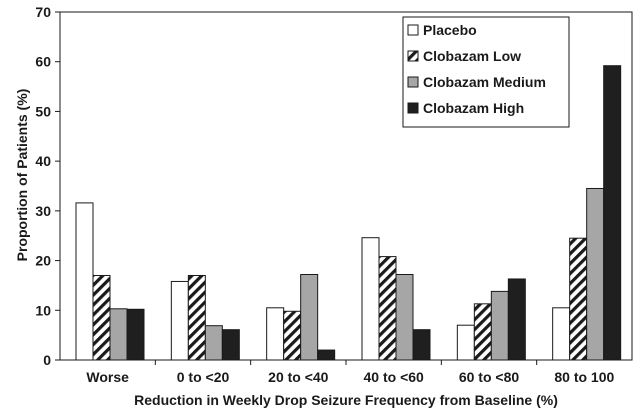 The height and width of the screenshot is (414, 639). I want to click on y-axis-title: Proportion of Patients (%), so click(22, 175).